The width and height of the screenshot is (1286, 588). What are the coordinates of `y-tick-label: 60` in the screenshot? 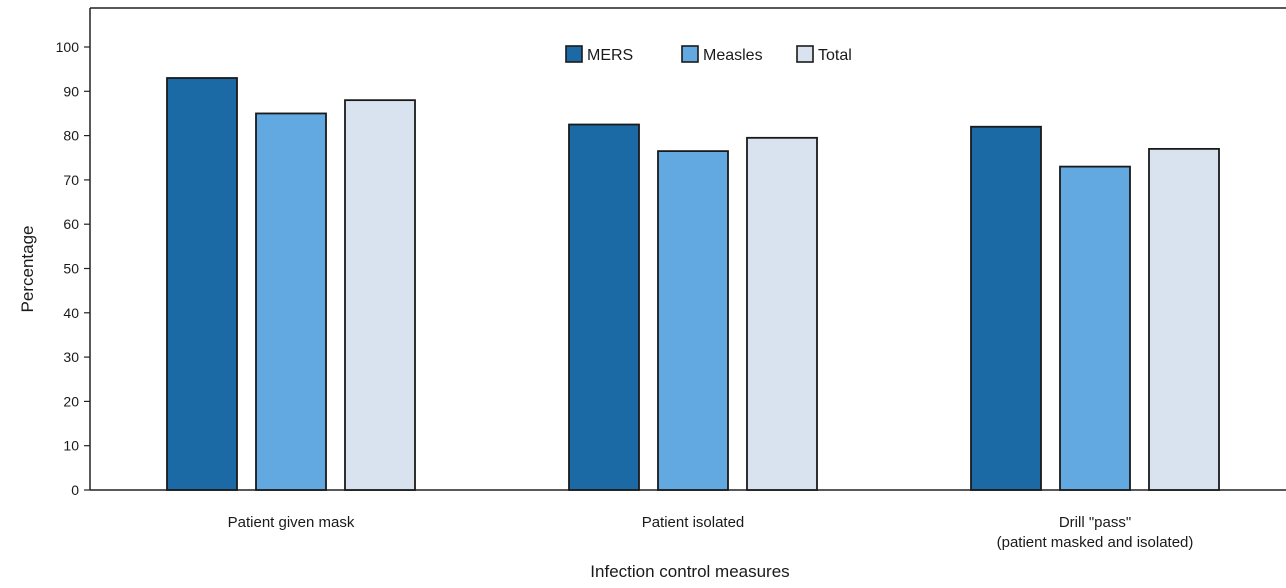 It's located at (71, 224).